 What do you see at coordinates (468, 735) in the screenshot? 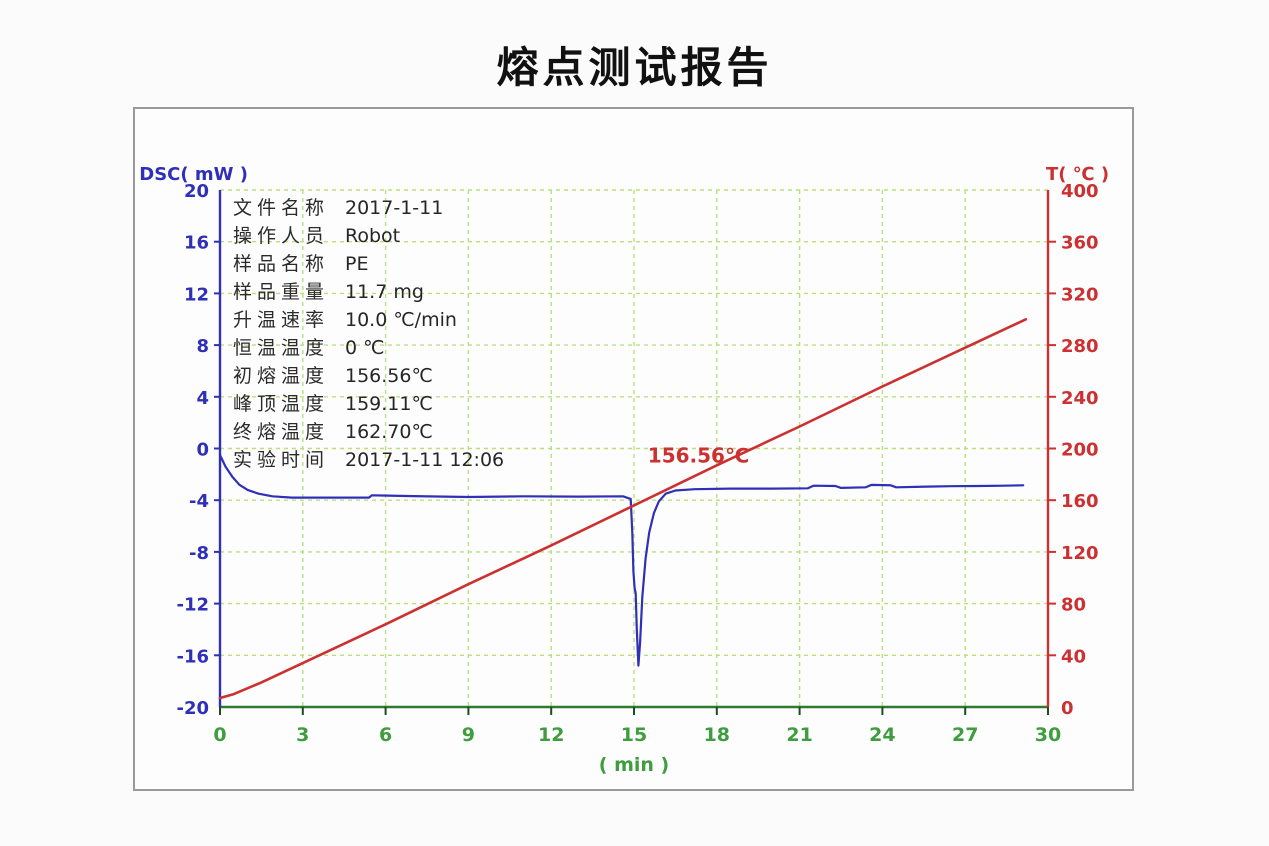
I see `x-tick-label: 9` at bounding box center [468, 735].